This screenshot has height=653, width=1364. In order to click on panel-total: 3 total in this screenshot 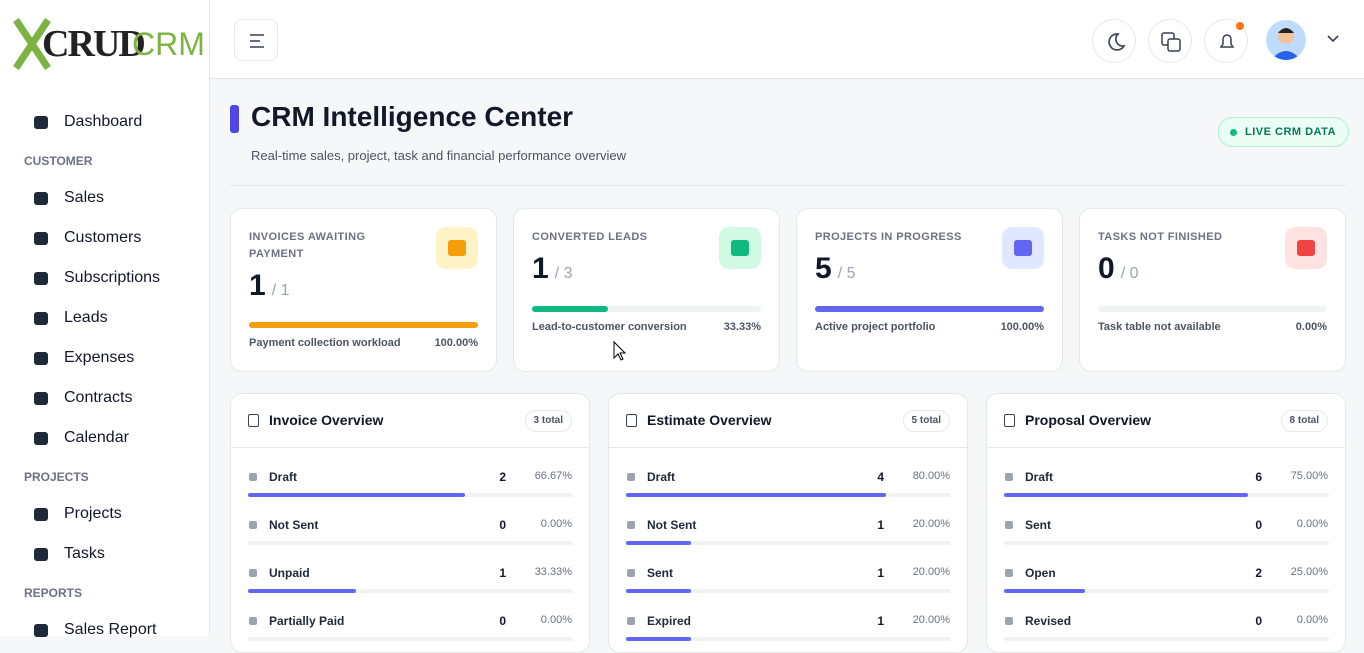, I will do `click(548, 421)`.